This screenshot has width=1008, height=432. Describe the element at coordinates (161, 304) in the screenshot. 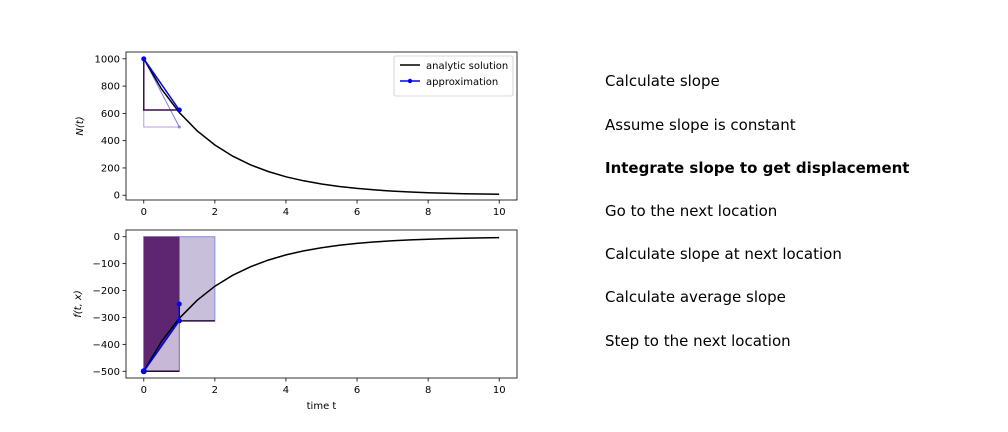

I see `bottom-region-polygon` at that location.